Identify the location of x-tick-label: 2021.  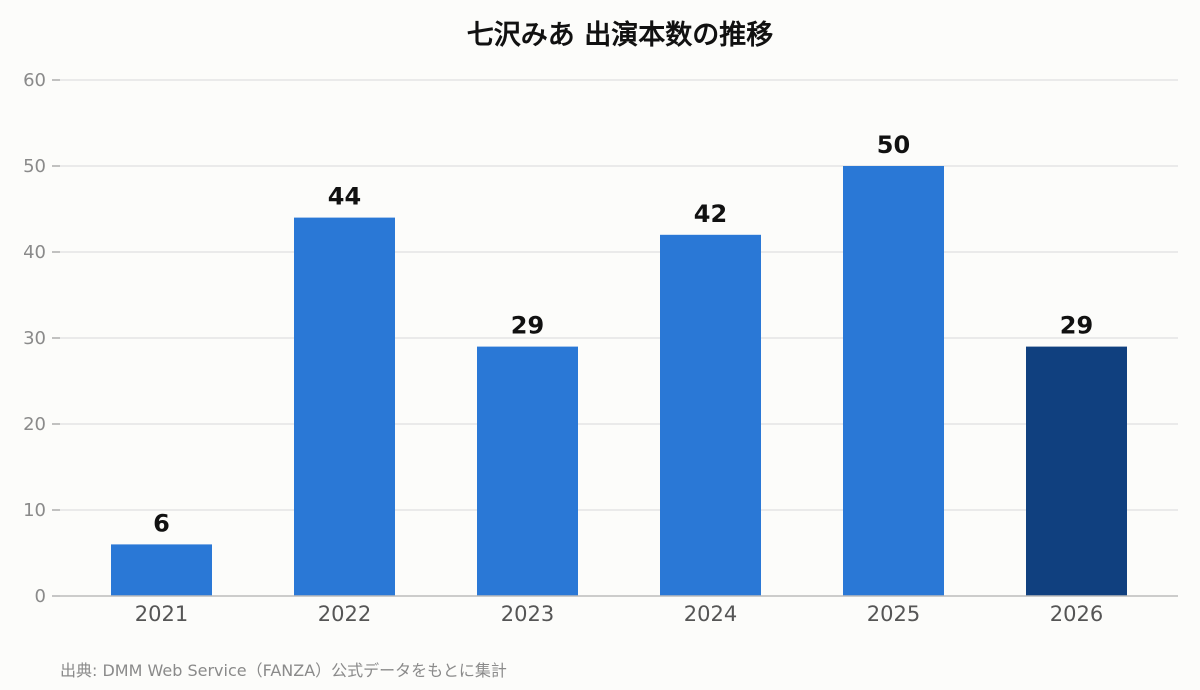
(161, 614).